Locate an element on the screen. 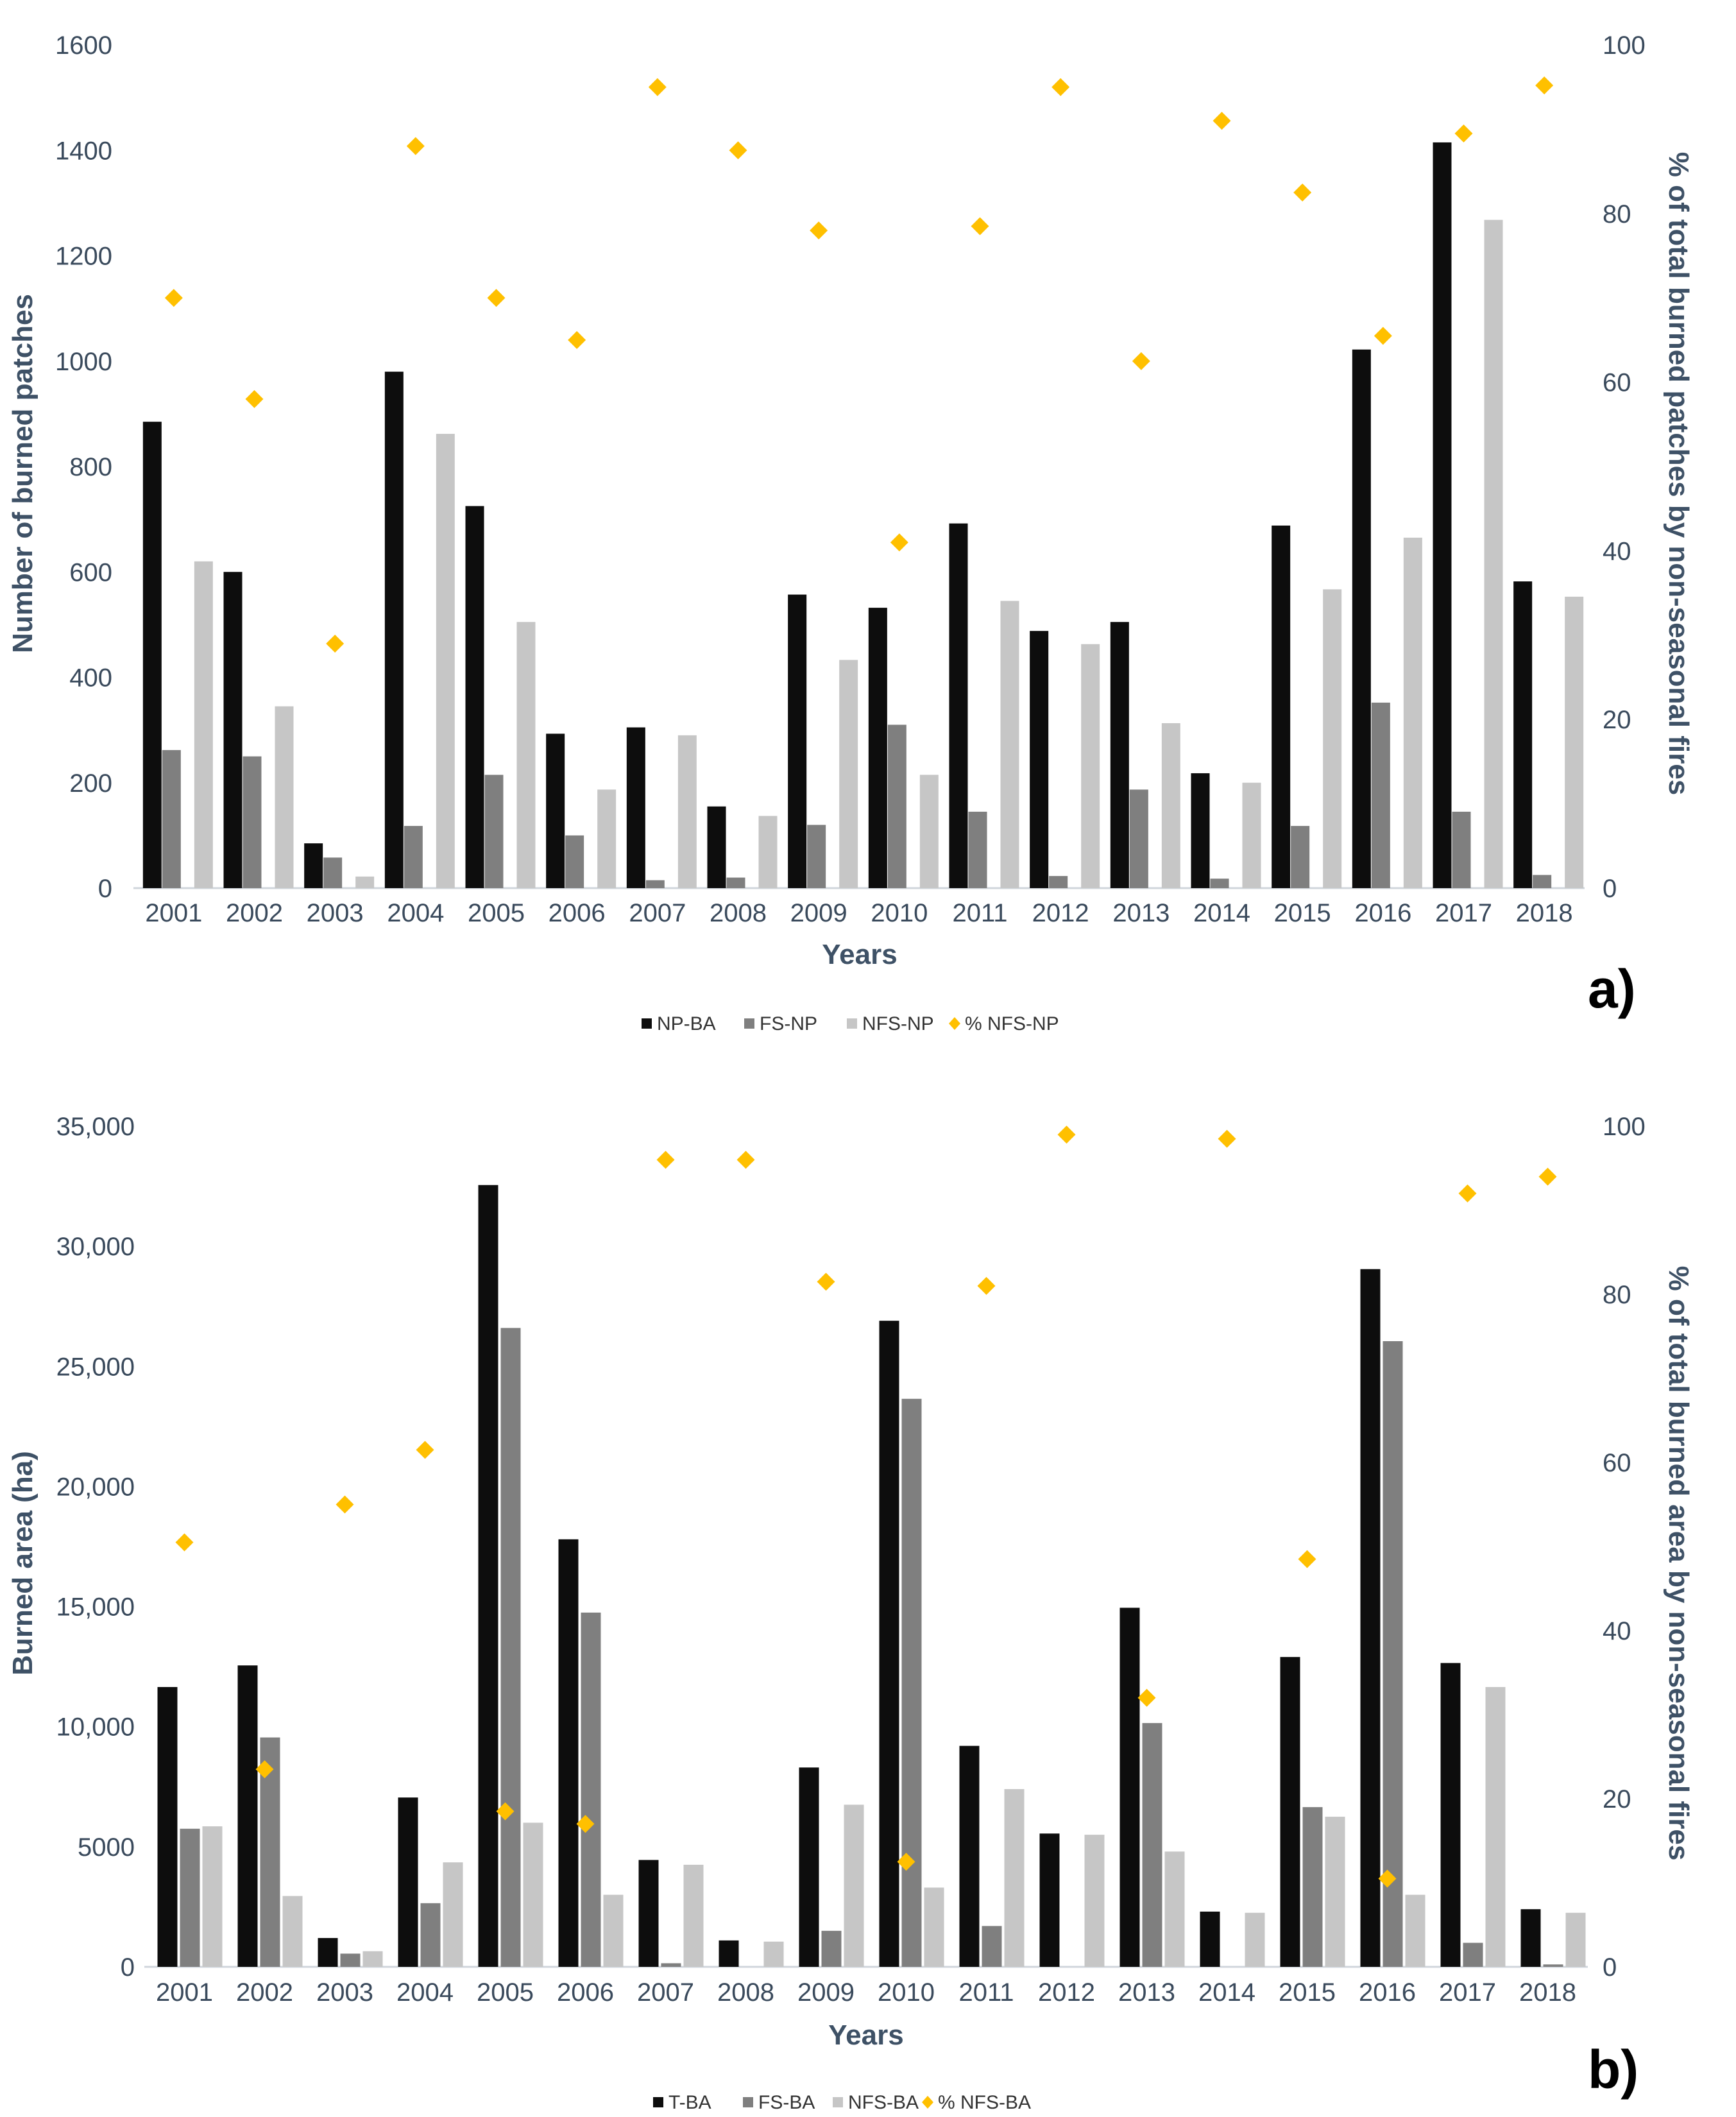  chart-a-bar-np-ba-2004 is located at coordinates (394, 630).